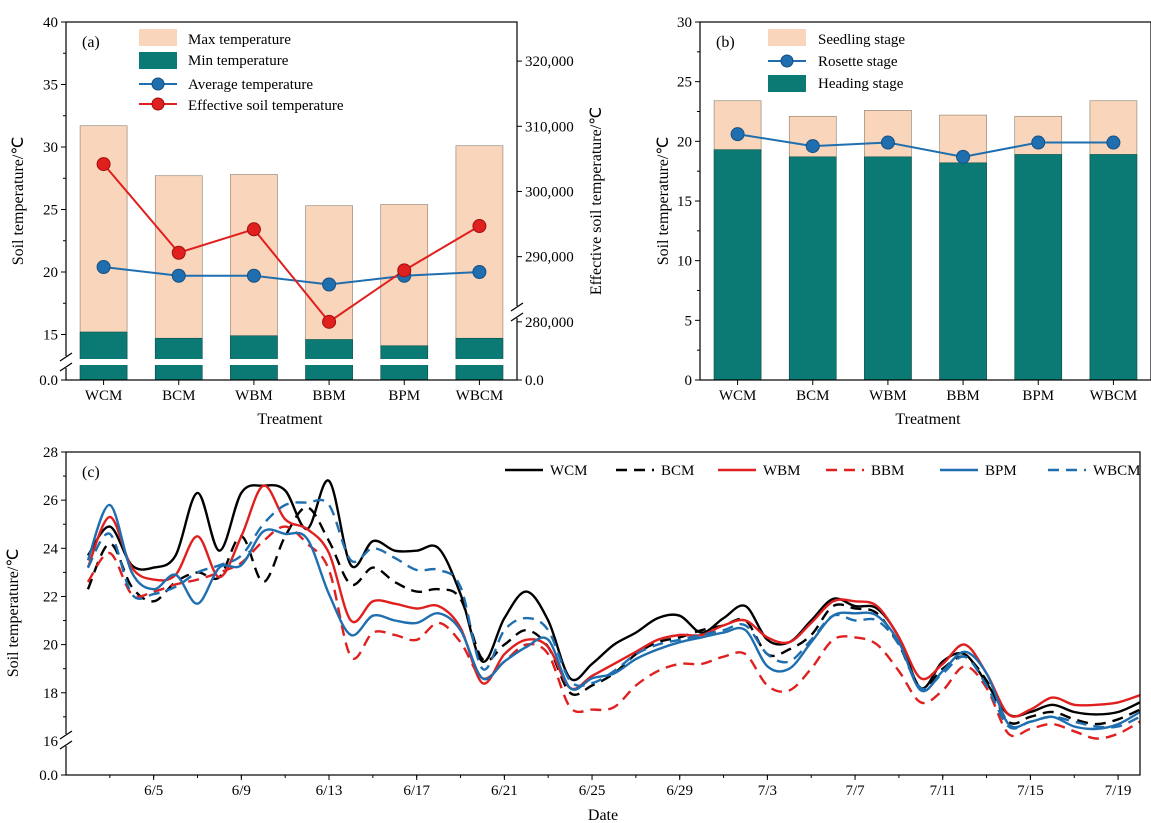 This screenshot has width=1151, height=823. What do you see at coordinates (66, 362) in the screenshot?
I see `panel-a-left-axis-break-gap` at bounding box center [66, 362].